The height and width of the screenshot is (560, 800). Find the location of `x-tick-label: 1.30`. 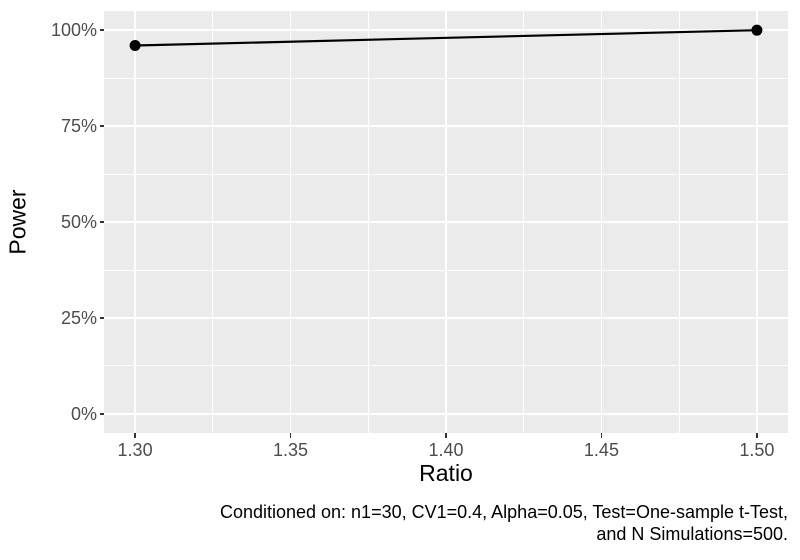

x-tick-label: 1.30 is located at coordinates (135, 450).